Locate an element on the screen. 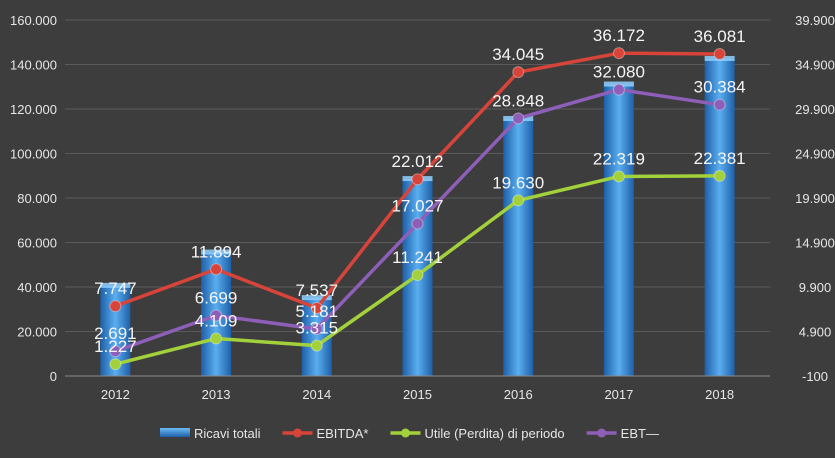  y-right-tick-label: 19.900 is located at coordinates (815, 198).